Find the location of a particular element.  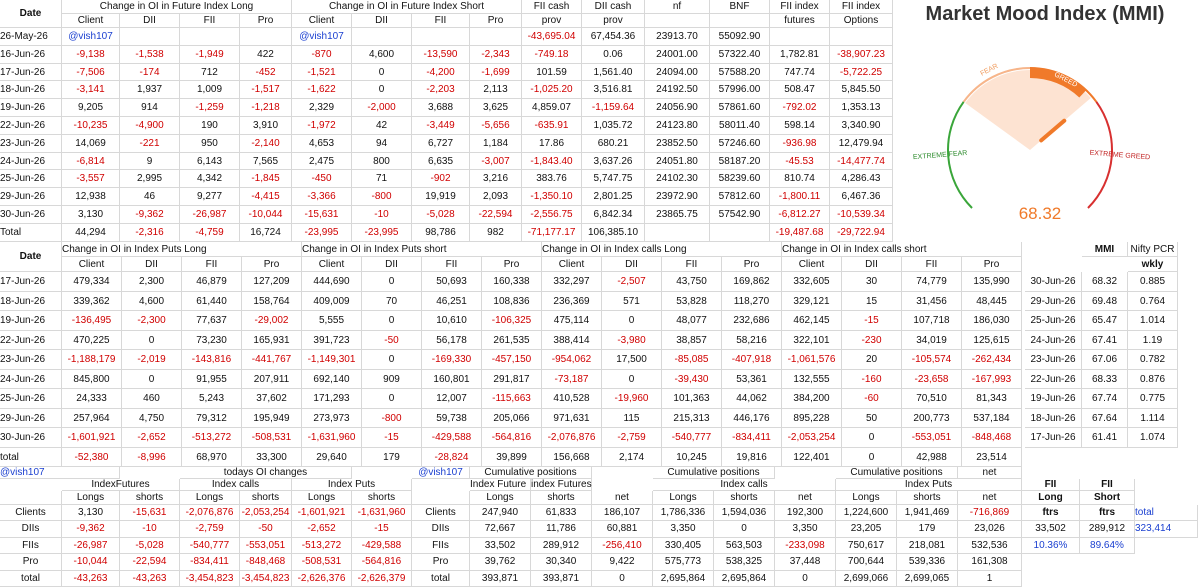

row-label: Pro is located at coordinates (31, 562).